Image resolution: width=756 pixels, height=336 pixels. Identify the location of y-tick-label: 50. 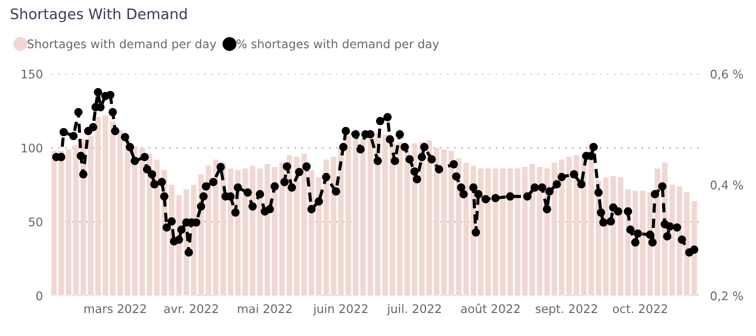
(35, 221).